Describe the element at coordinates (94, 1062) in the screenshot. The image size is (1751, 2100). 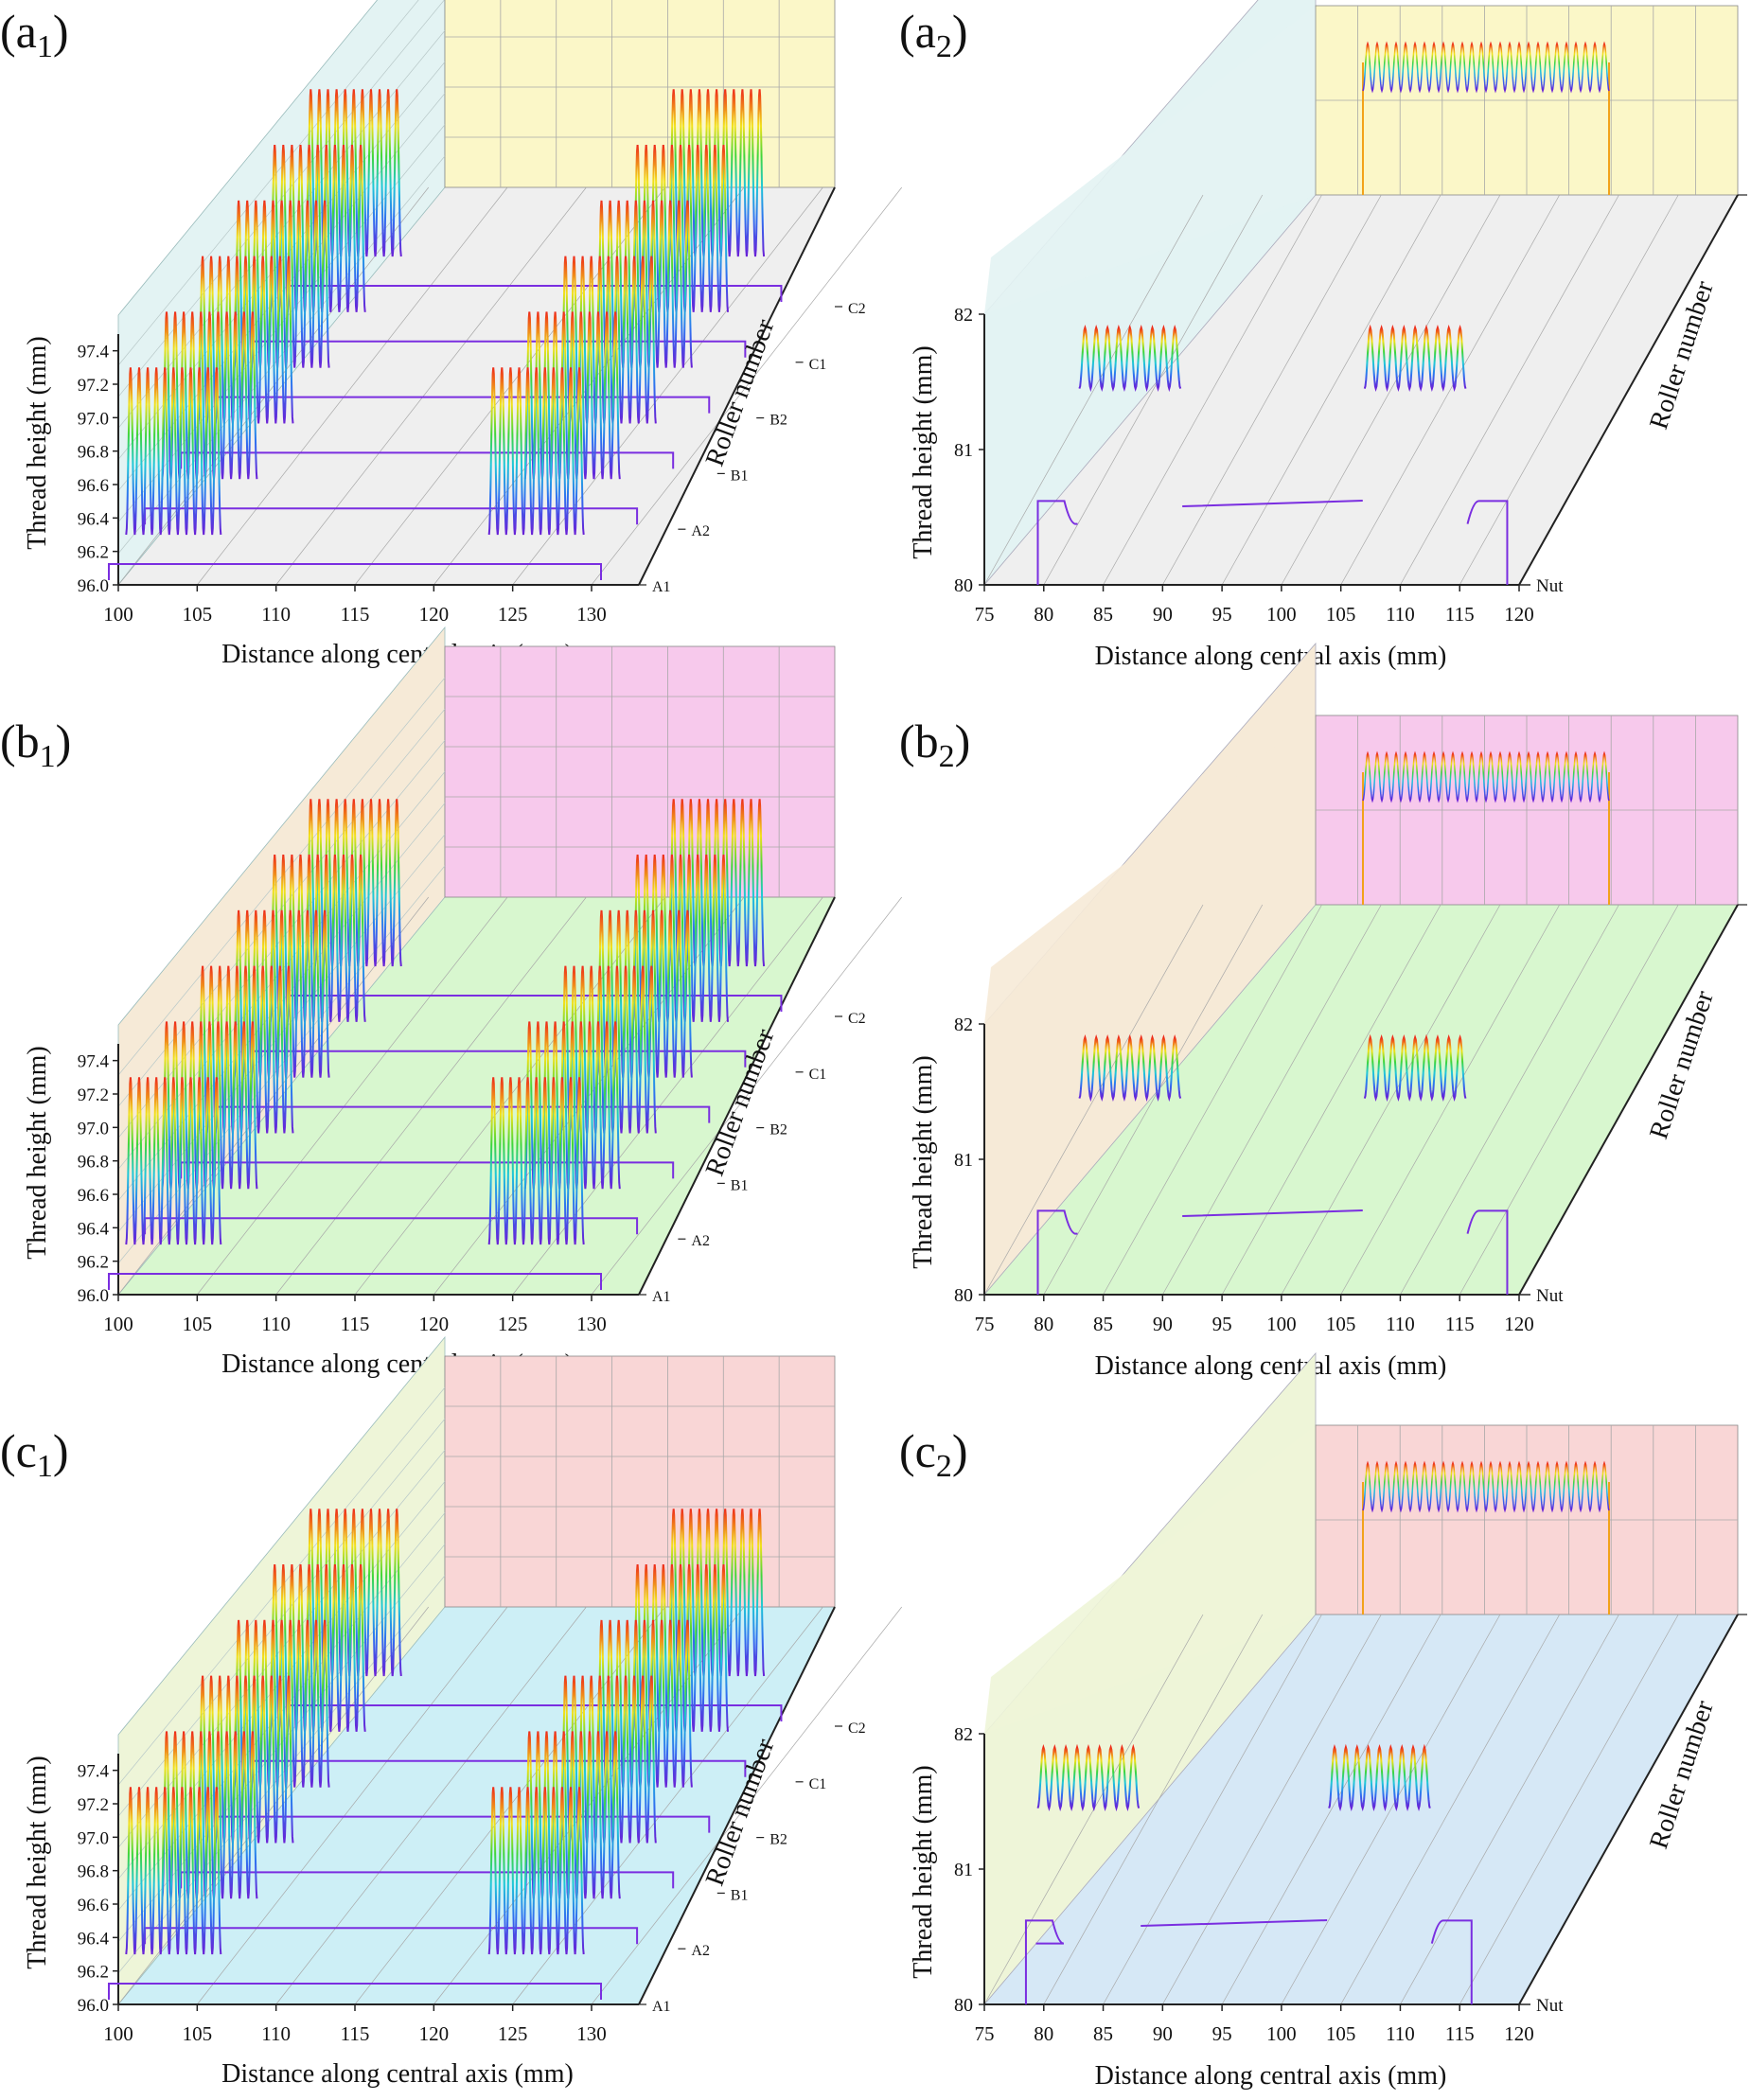
I see `y-tick-label: 97.4` at that location.